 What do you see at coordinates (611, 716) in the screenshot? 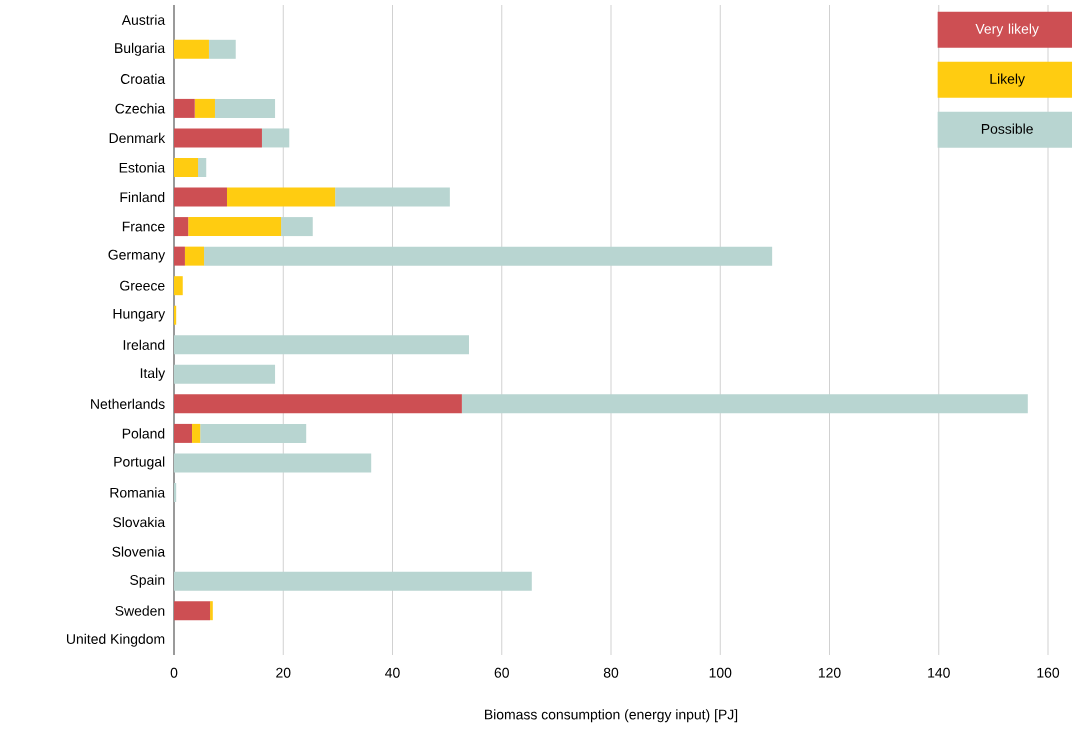
I see `x-axis-title: Biomass consumption (energy input) [PJ]` at bounding box center [611, 716].